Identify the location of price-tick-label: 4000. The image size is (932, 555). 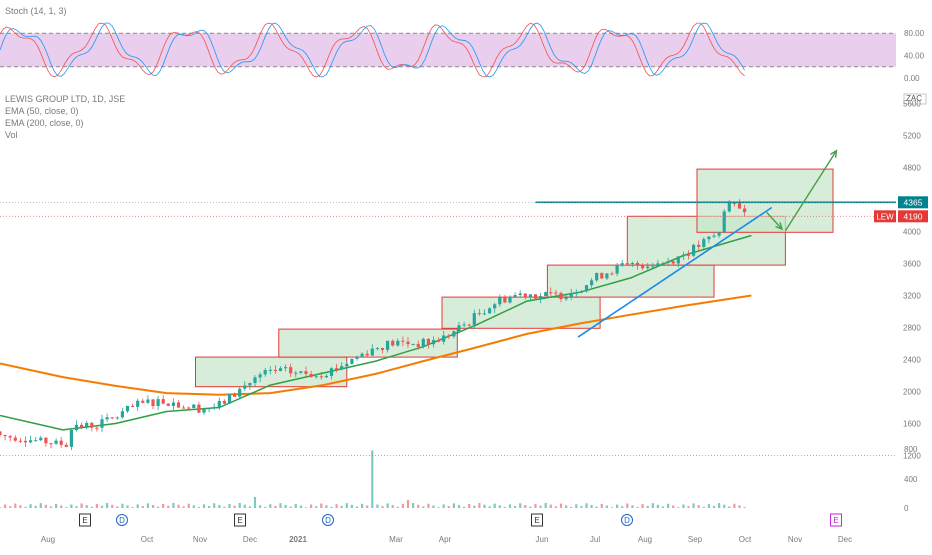
(912, 232).